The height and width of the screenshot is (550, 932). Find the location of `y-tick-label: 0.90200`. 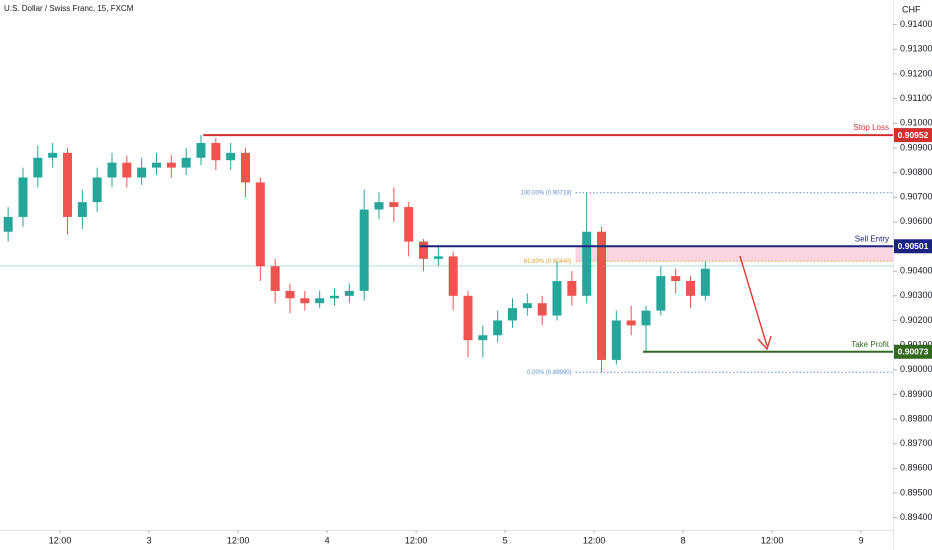

y-tick-label: 0.90200 is located at coordinates (916, 320).